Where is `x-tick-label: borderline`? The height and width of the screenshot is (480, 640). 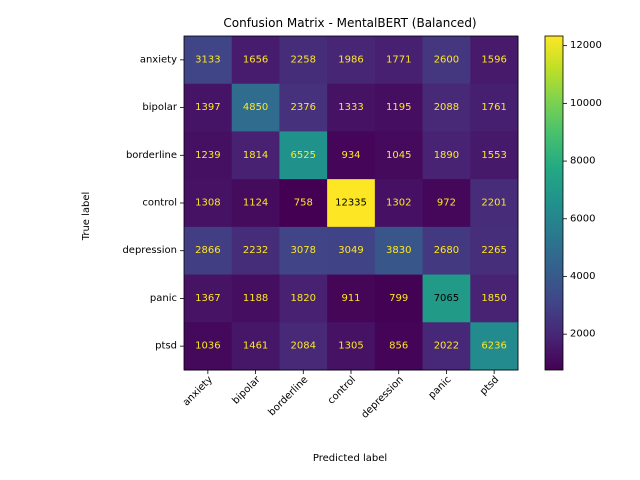 x-tick-label: borderline is located at coordinates (289, 396).